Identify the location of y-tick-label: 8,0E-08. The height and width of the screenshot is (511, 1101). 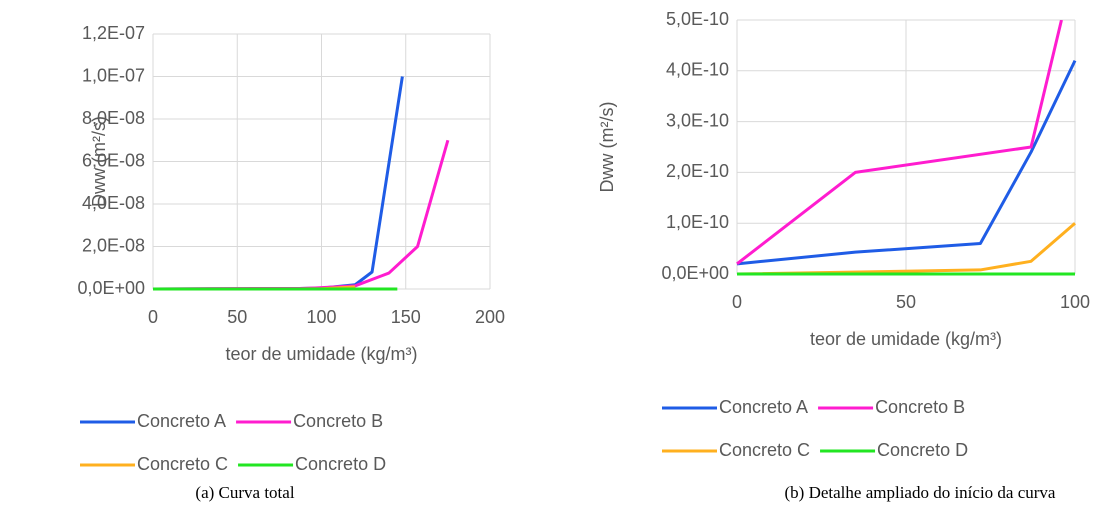
(113, 118).